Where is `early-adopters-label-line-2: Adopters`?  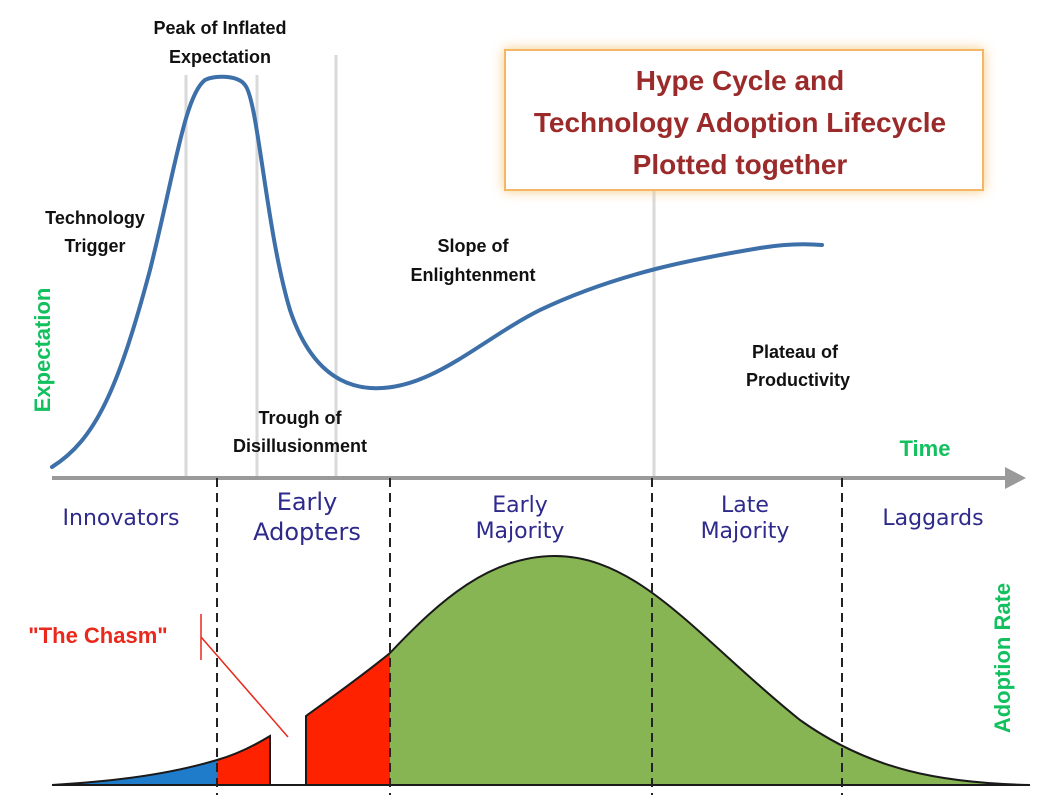
early-adopters-label-line-2: Adopters is located at coordinates (307, 532).